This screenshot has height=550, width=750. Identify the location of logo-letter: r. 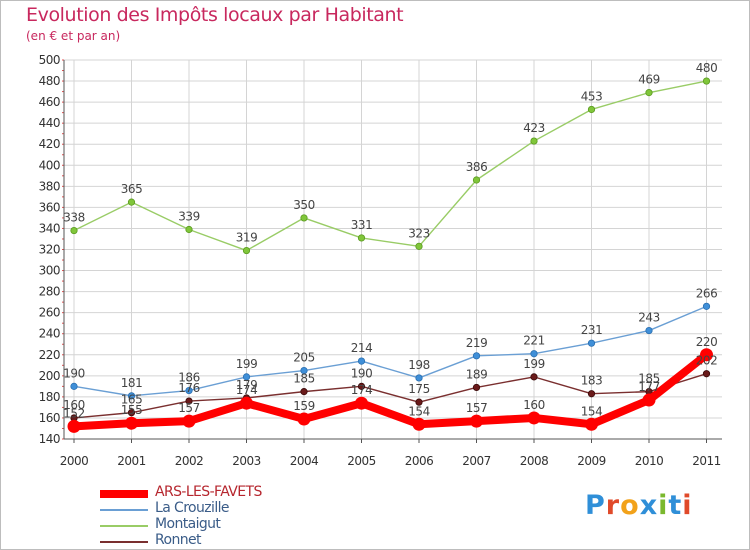
(613, 505).